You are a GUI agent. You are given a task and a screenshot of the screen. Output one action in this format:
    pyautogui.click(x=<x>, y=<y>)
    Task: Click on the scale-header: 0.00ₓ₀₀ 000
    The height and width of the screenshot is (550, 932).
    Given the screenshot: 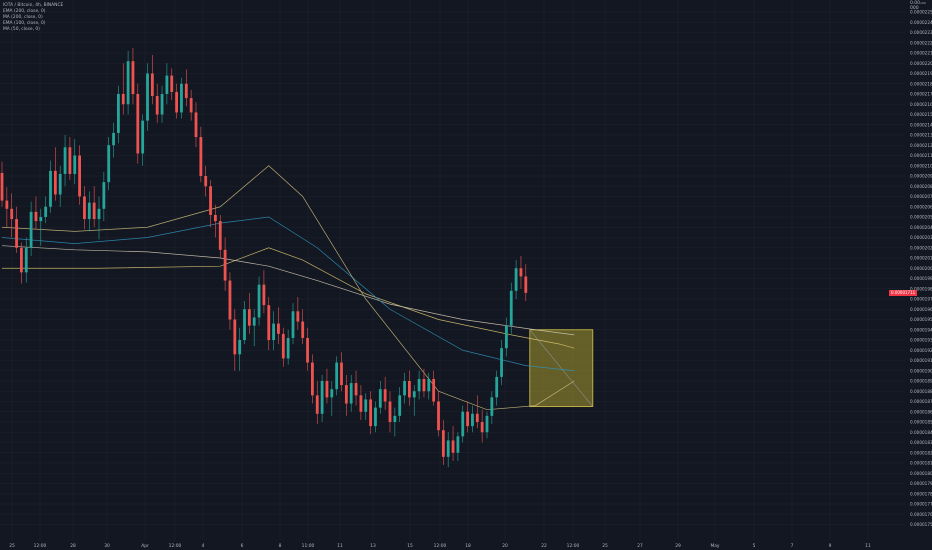 What is the action you would take?
    pyautogui.click(x=918, y=6)
    